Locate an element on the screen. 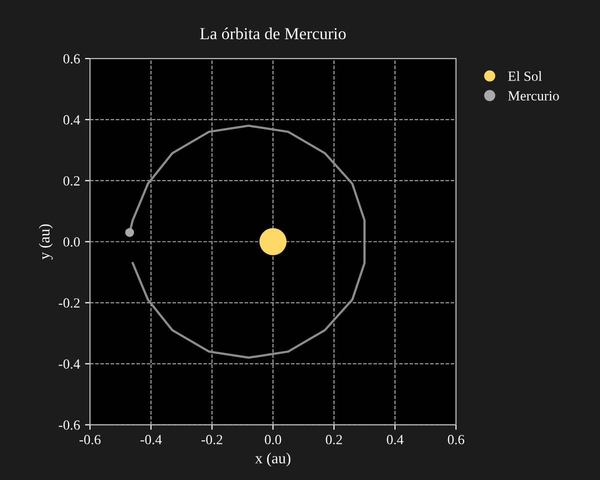 This screenshot has height=480, width=600. x-tick-label: -0.6 is located at coordinates (90, 439).